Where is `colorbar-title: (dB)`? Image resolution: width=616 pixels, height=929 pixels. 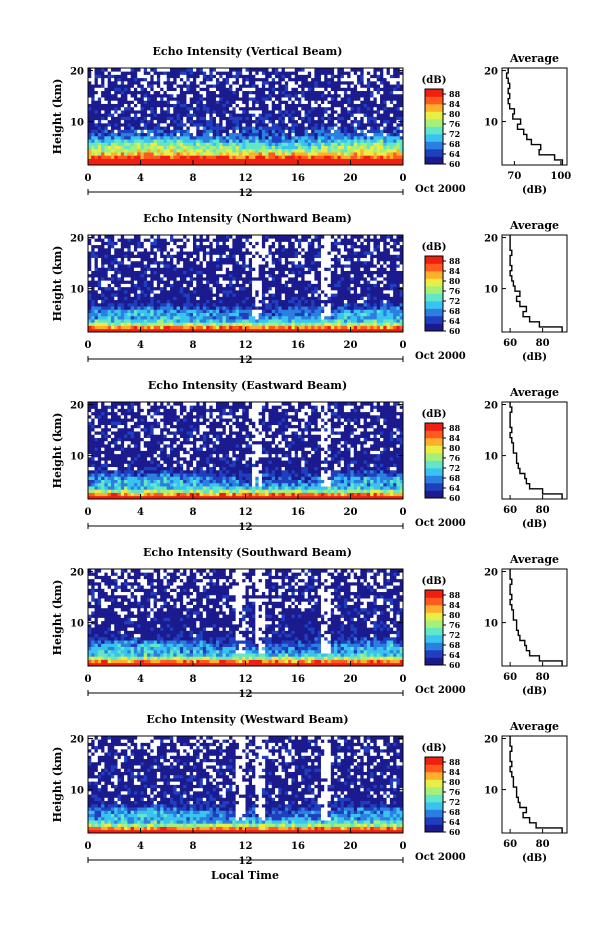
colorbar-title: (dB) is located at coordinates (434, 80).